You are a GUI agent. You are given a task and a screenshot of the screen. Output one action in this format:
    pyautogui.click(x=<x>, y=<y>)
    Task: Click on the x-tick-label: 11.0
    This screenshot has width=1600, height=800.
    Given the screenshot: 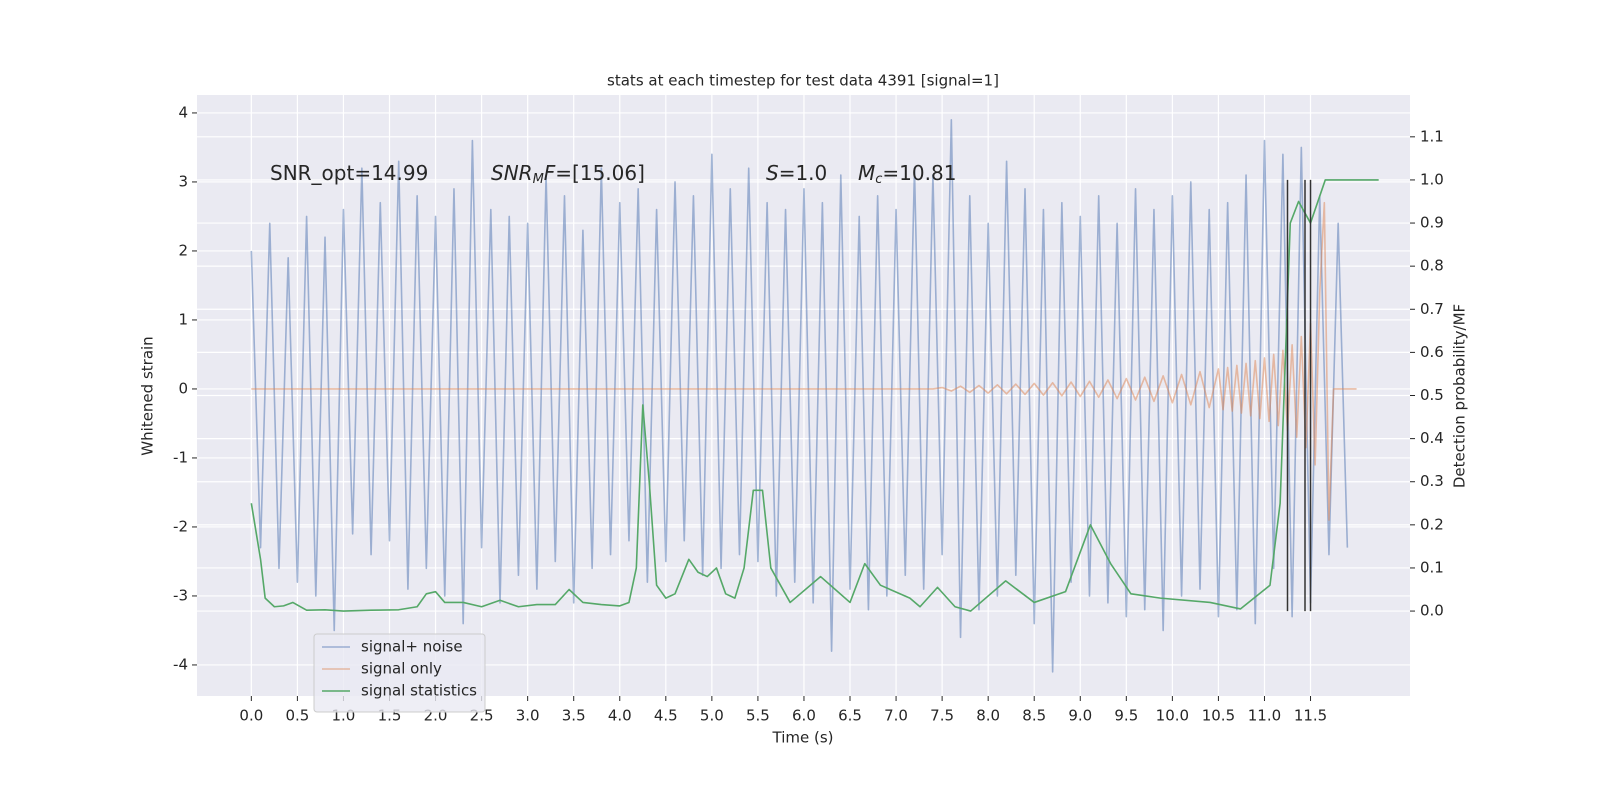 What is the action you would take?
    pyautogui.click(x=1264, y=716)
    